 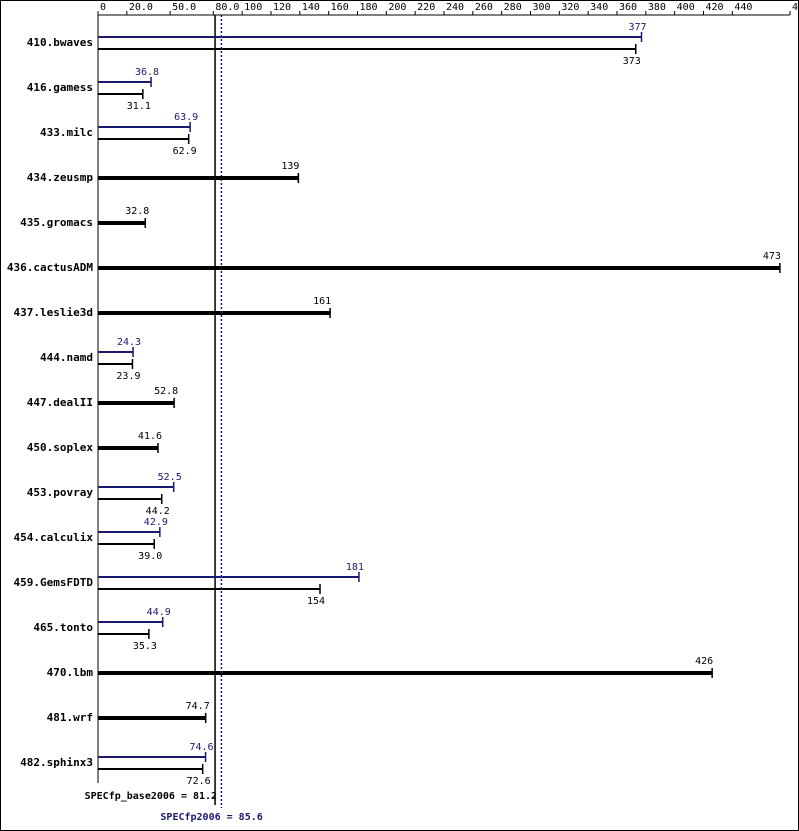 What do you see at coordinates (66, 357) in the screenshot?
I see `category-label cat: 444.namd` at bounding box center [66, 357].